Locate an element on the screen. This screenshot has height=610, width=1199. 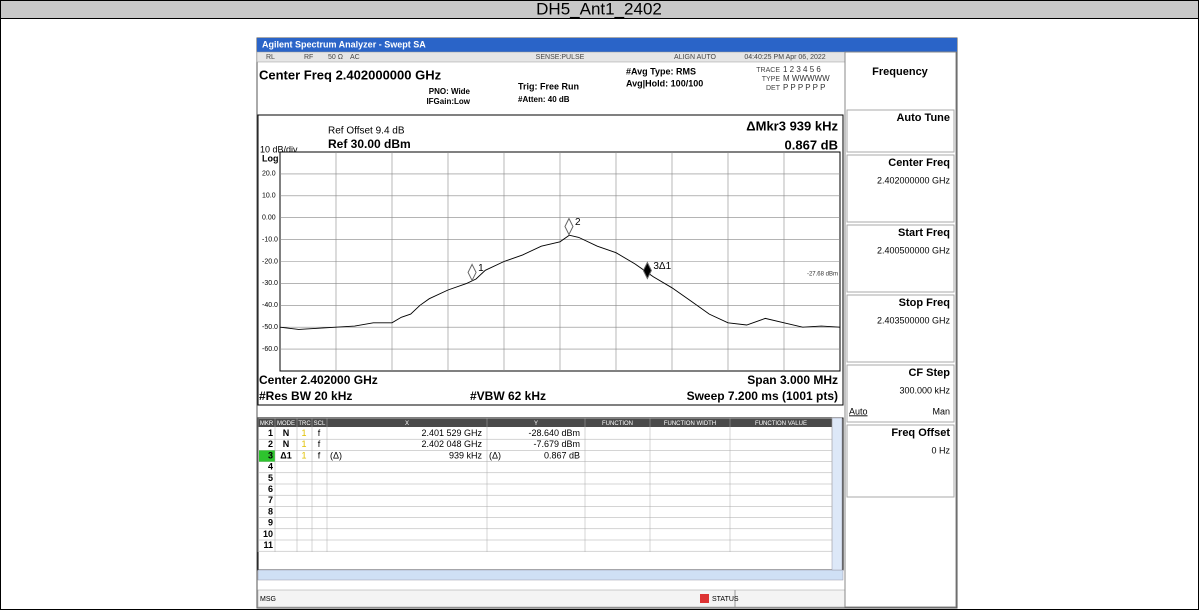
mkr: 7 is located at coordinates (270, 500).